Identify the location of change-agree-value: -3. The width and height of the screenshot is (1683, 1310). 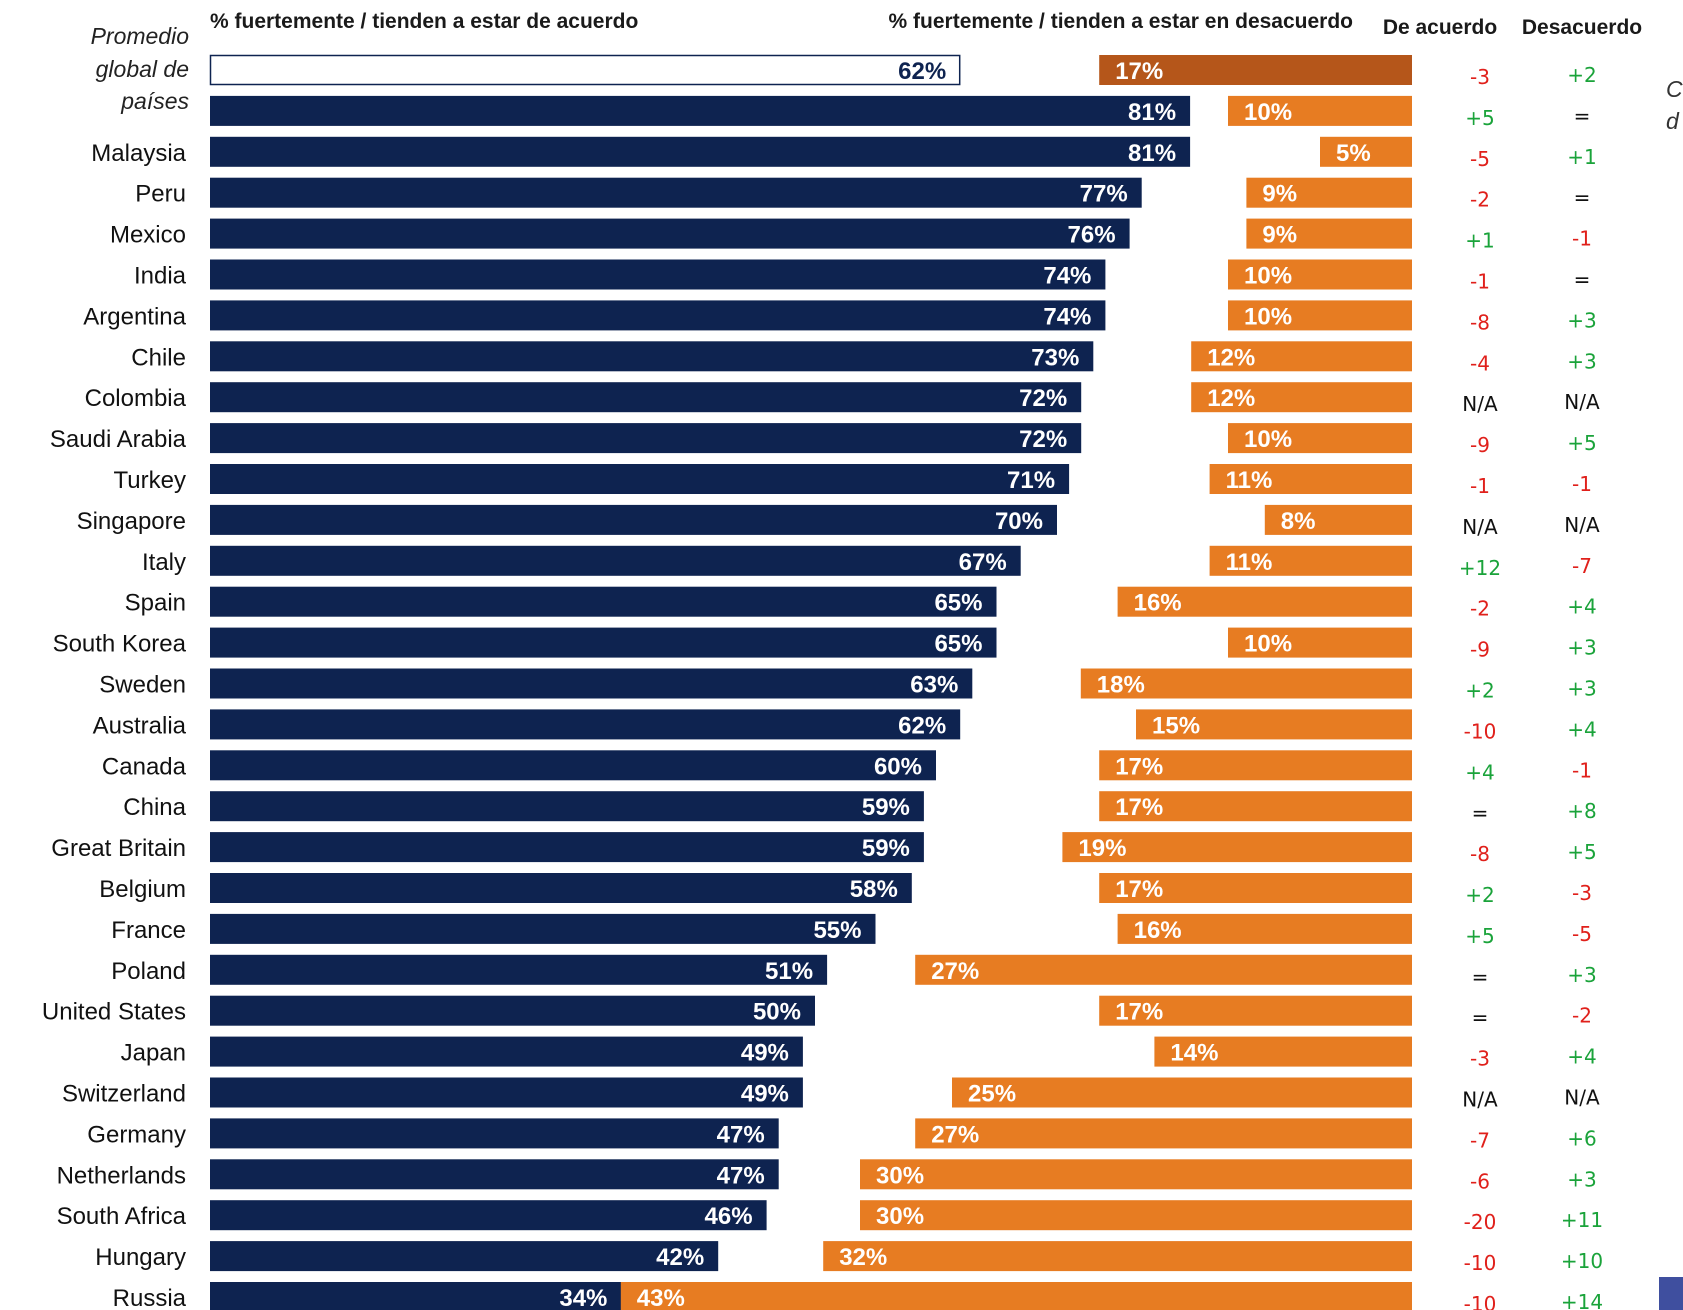
(1480, 77).